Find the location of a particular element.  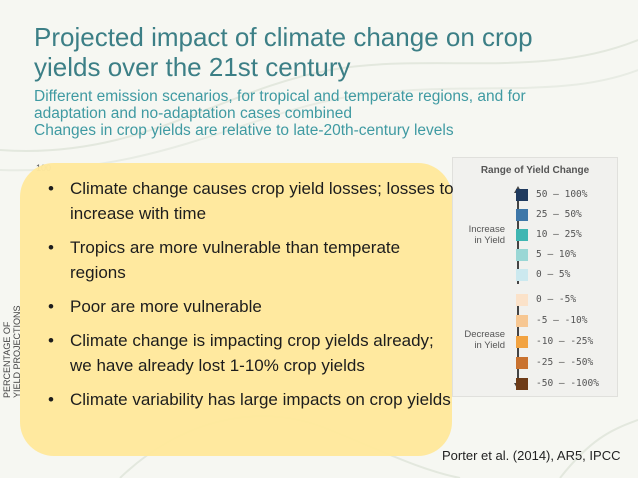

y-axis-label: PERCENTAGE OF YIELD PROJECTIONS is located at coordinates (12, 351).